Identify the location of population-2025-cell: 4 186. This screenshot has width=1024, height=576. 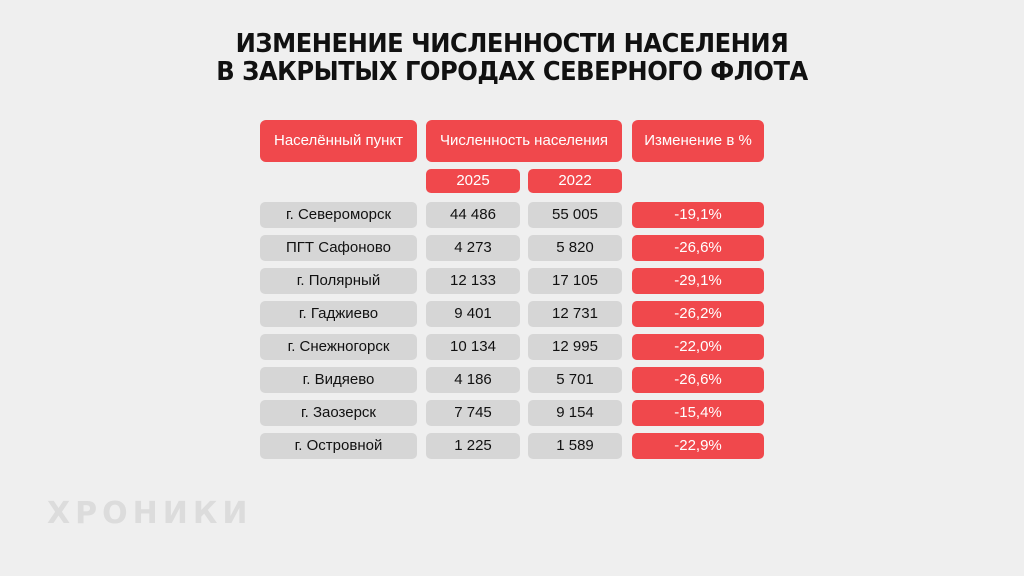
(473, 380).